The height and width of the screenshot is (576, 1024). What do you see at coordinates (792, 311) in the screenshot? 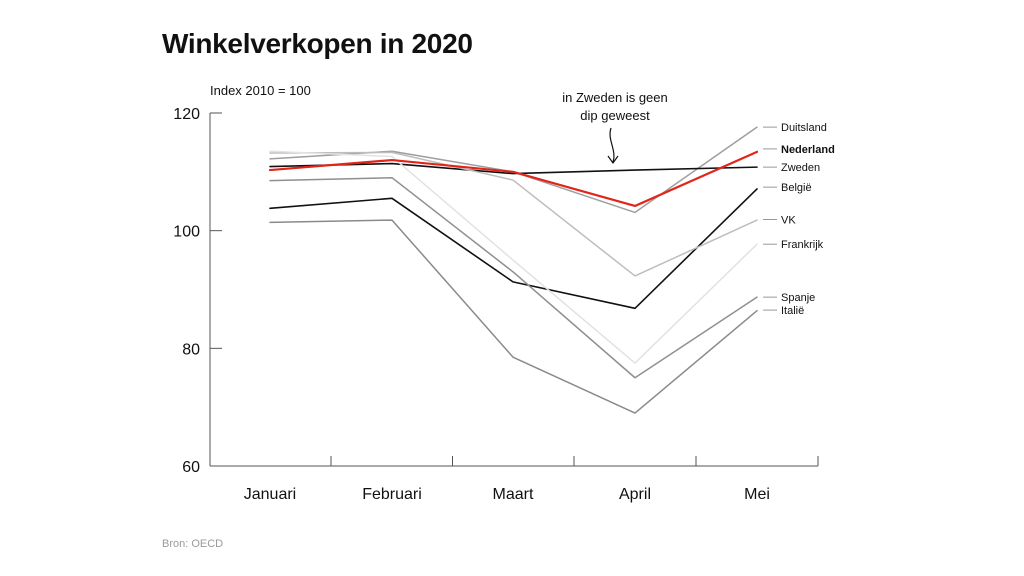
I see `series-label-italië: Italië` at bounding box center [792, 311].